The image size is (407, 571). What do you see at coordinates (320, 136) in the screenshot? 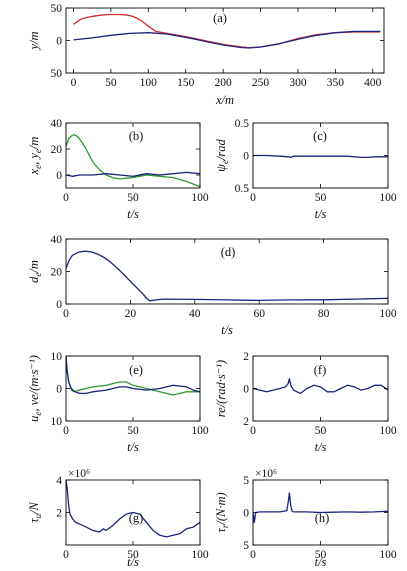
I see `panel-label: (c)` at bounding box center [320, 136].